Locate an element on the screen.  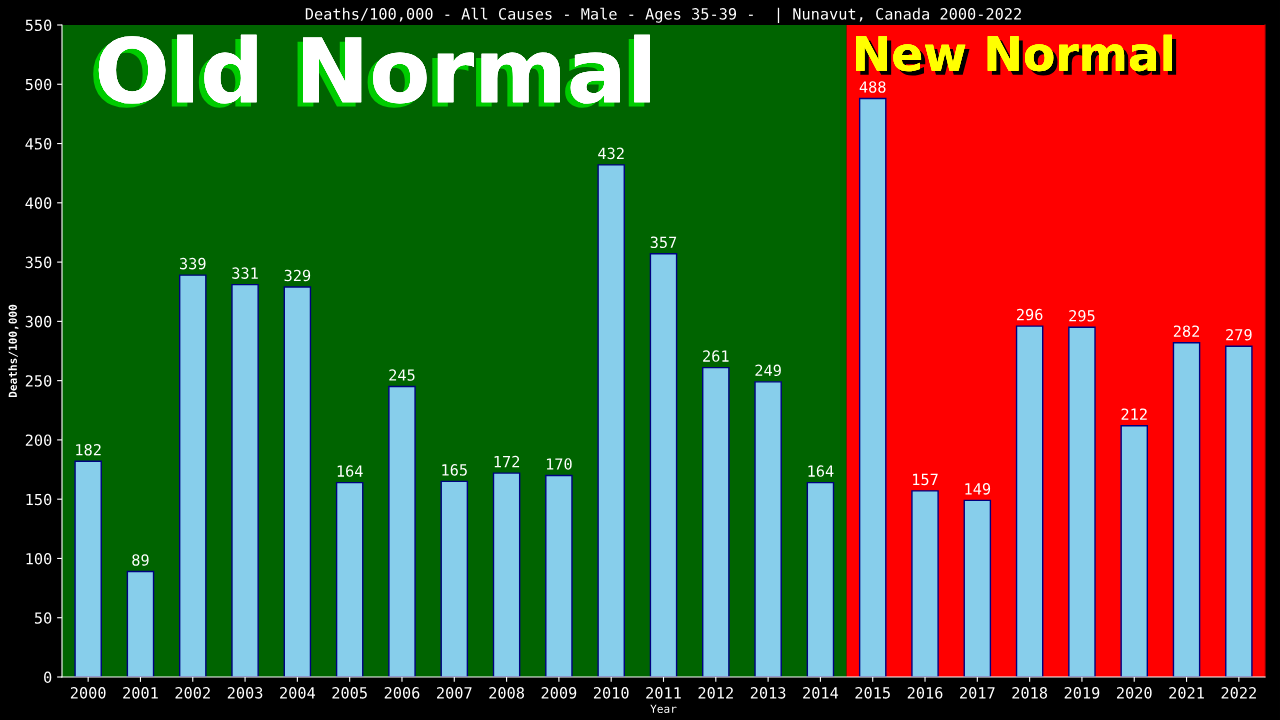
data-label: 182 is located at coordinates (88, 449).